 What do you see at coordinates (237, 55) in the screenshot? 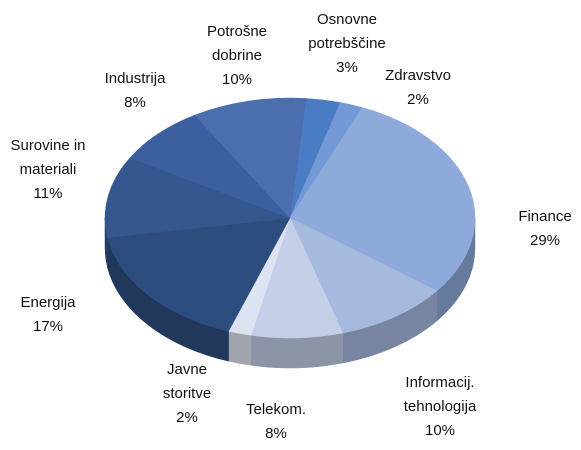
I see `label-line: dobrine` at bounding box center [237, 55].